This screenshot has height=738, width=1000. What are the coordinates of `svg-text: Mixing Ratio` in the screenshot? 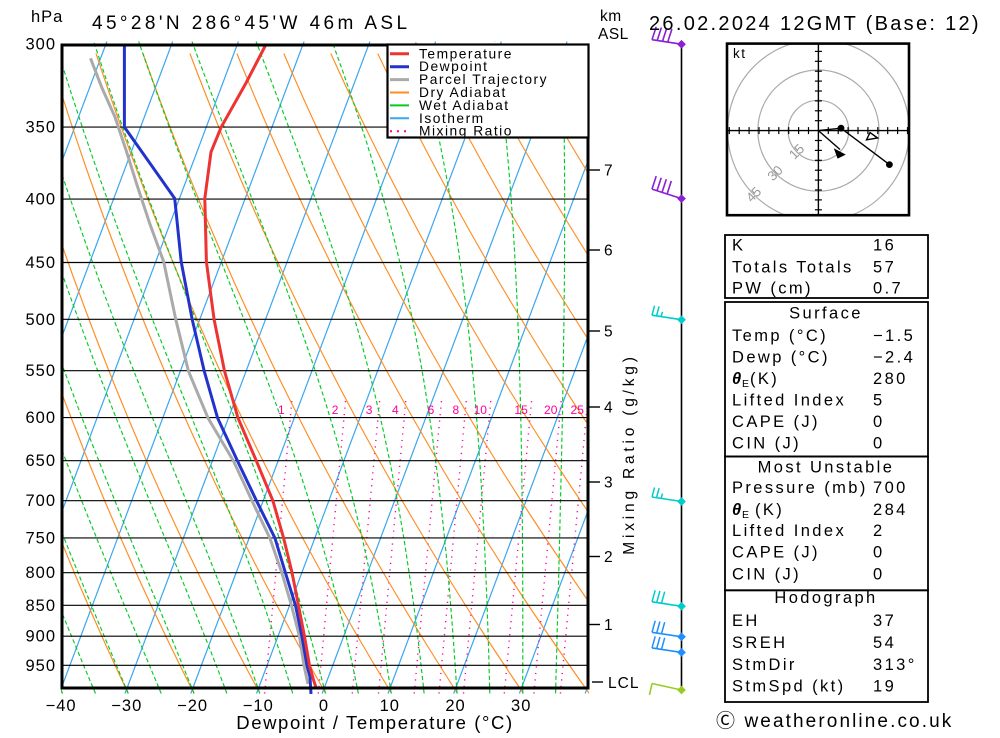 It's located at (466, 131).